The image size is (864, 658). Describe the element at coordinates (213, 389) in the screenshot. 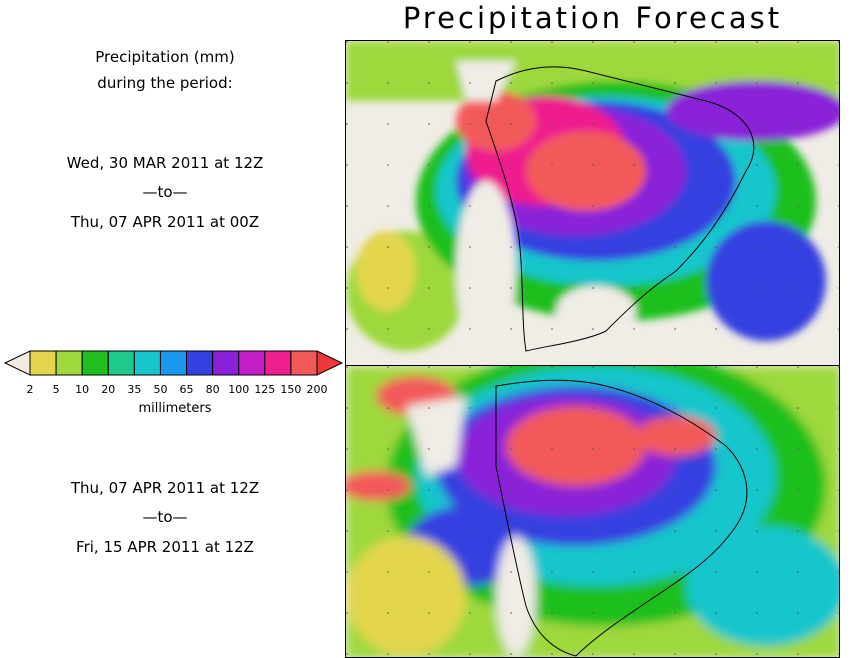

I see `colorbar-tick-label: 80` at that location.